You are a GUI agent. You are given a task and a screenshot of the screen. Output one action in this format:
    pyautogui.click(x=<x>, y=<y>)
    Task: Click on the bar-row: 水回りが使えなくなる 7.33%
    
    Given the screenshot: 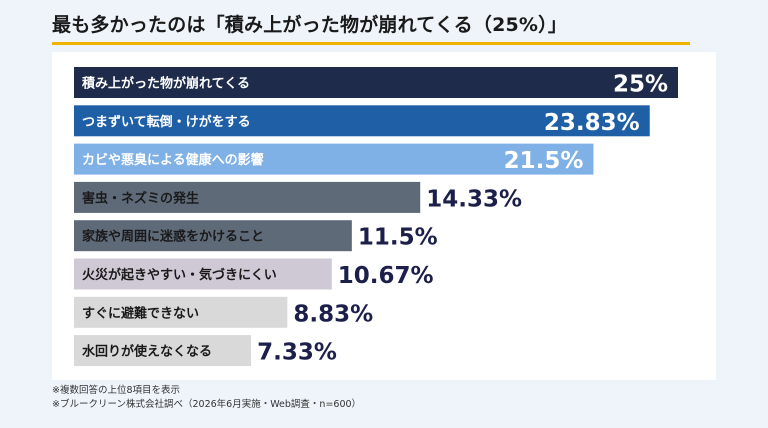 What is the action you would take?
    pyautogui.click(x=205, y=351)
    